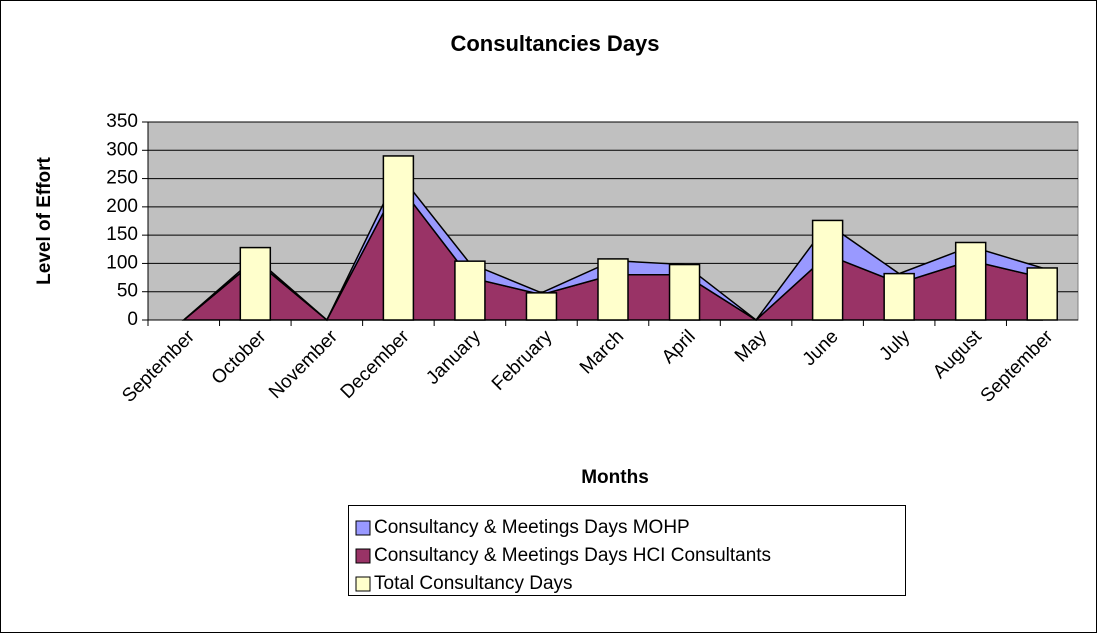  I want to click on y-tick-label: 200, so click(122, 206).